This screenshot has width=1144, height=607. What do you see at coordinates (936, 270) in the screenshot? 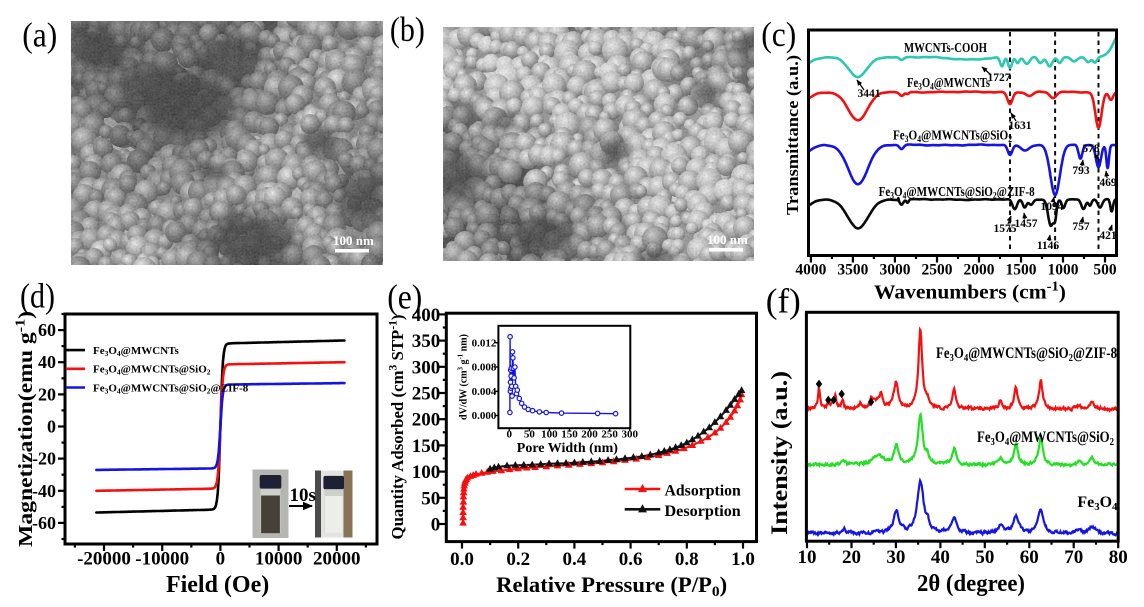
I see `svg-text: 2500` at bounding box center [936, 270].